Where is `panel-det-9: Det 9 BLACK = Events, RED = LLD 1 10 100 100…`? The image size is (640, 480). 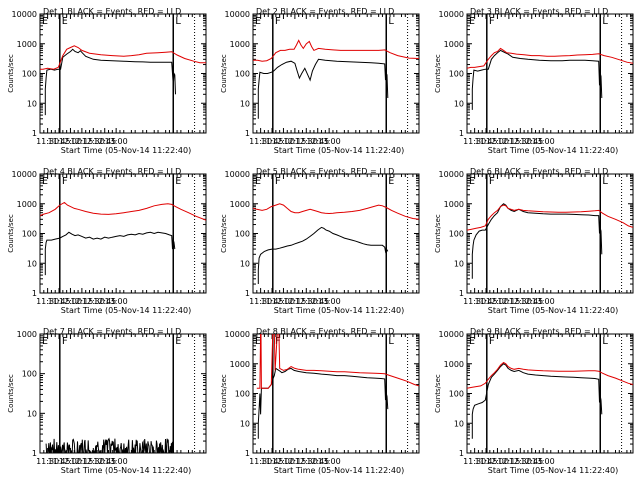
panel-det-9: Det 9 BLACK = Events, RED = LLD 1 10 100 100… is located at coordinates (534, 401).